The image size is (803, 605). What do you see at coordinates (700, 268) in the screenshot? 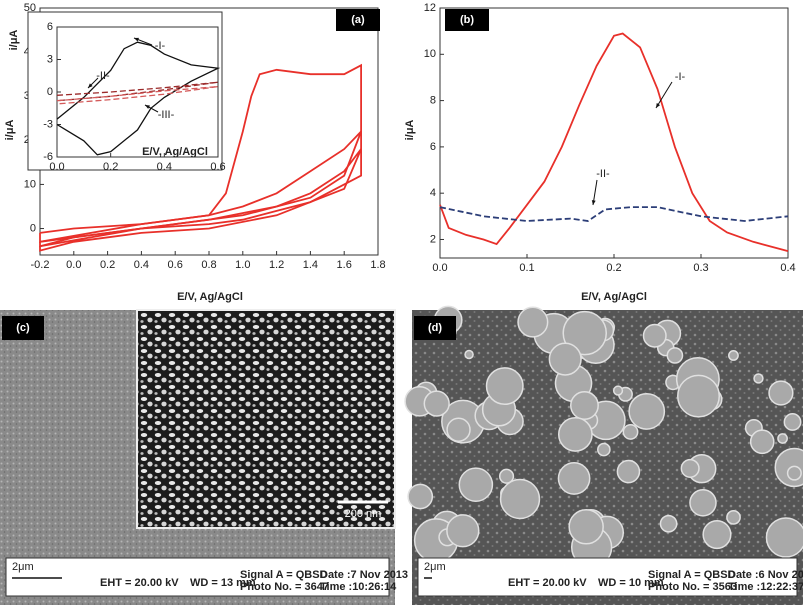
I see `x-tick-label: 0.3` at bounding box center [700, 268].